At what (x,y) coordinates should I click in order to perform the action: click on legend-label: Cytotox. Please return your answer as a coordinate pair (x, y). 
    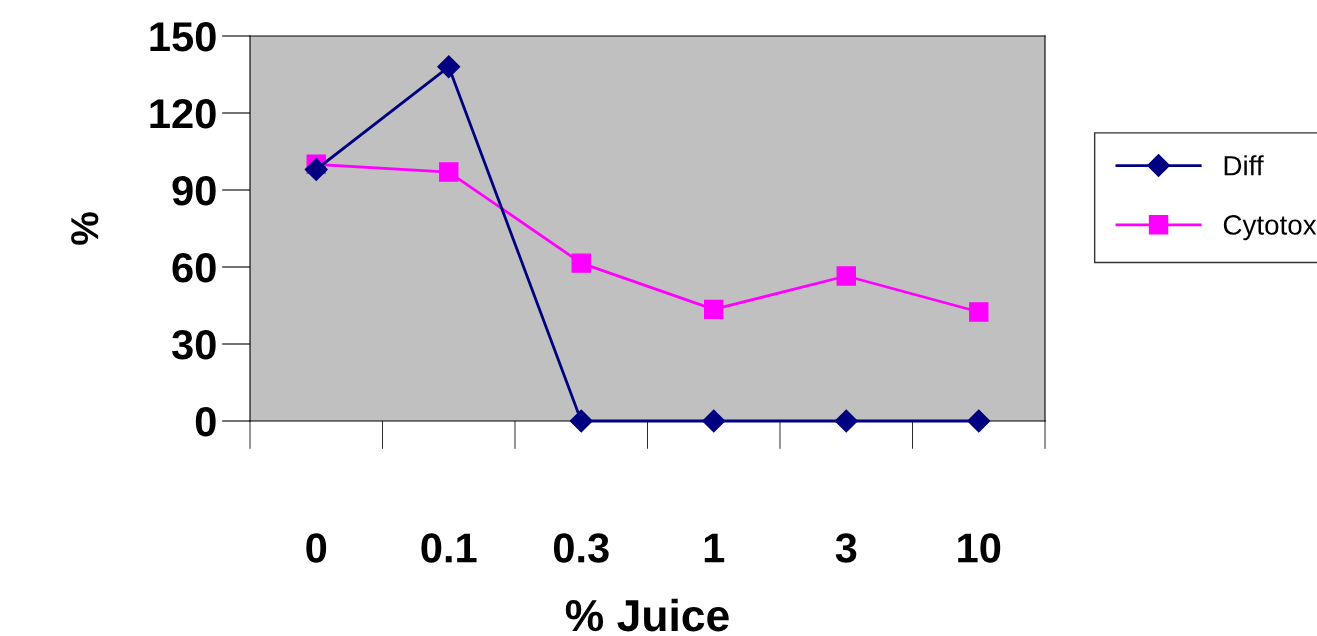
    Looking at the image, I should click on (1270, 228).